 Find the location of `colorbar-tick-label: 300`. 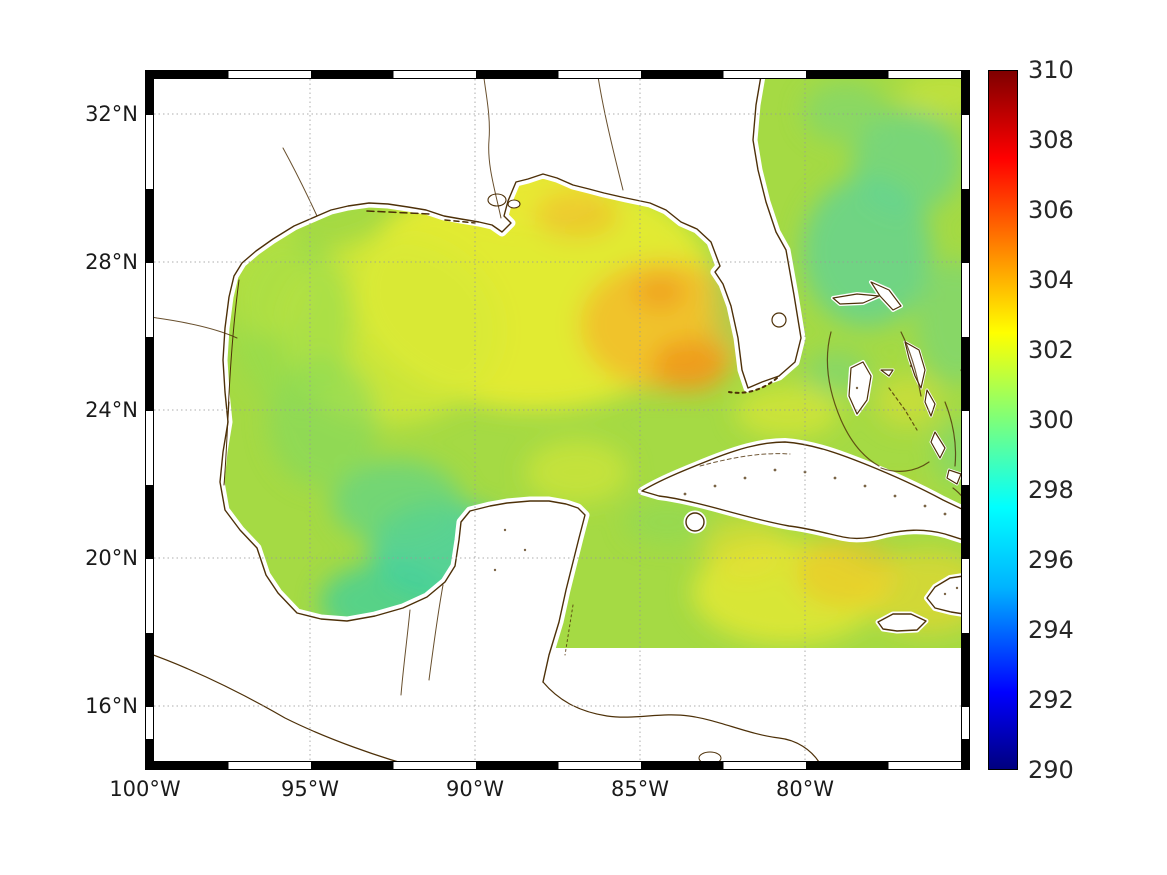

colorbar-tick-label: 300 is located at coordinates (1051, 420).